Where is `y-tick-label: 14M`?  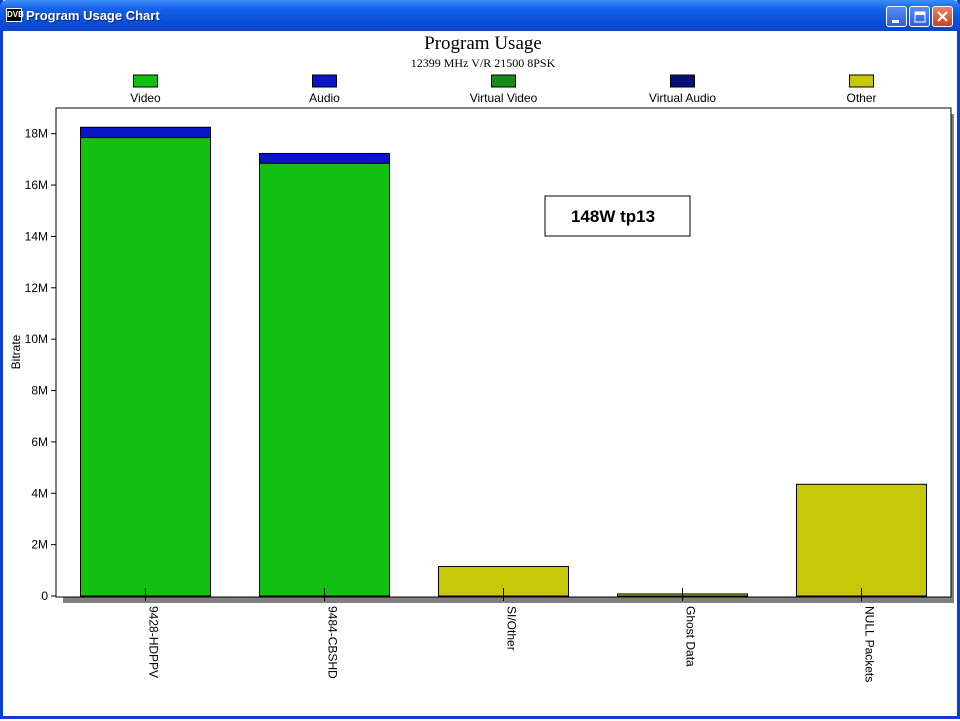
y-tick-label: 14M is located at coordinates (36, 236).